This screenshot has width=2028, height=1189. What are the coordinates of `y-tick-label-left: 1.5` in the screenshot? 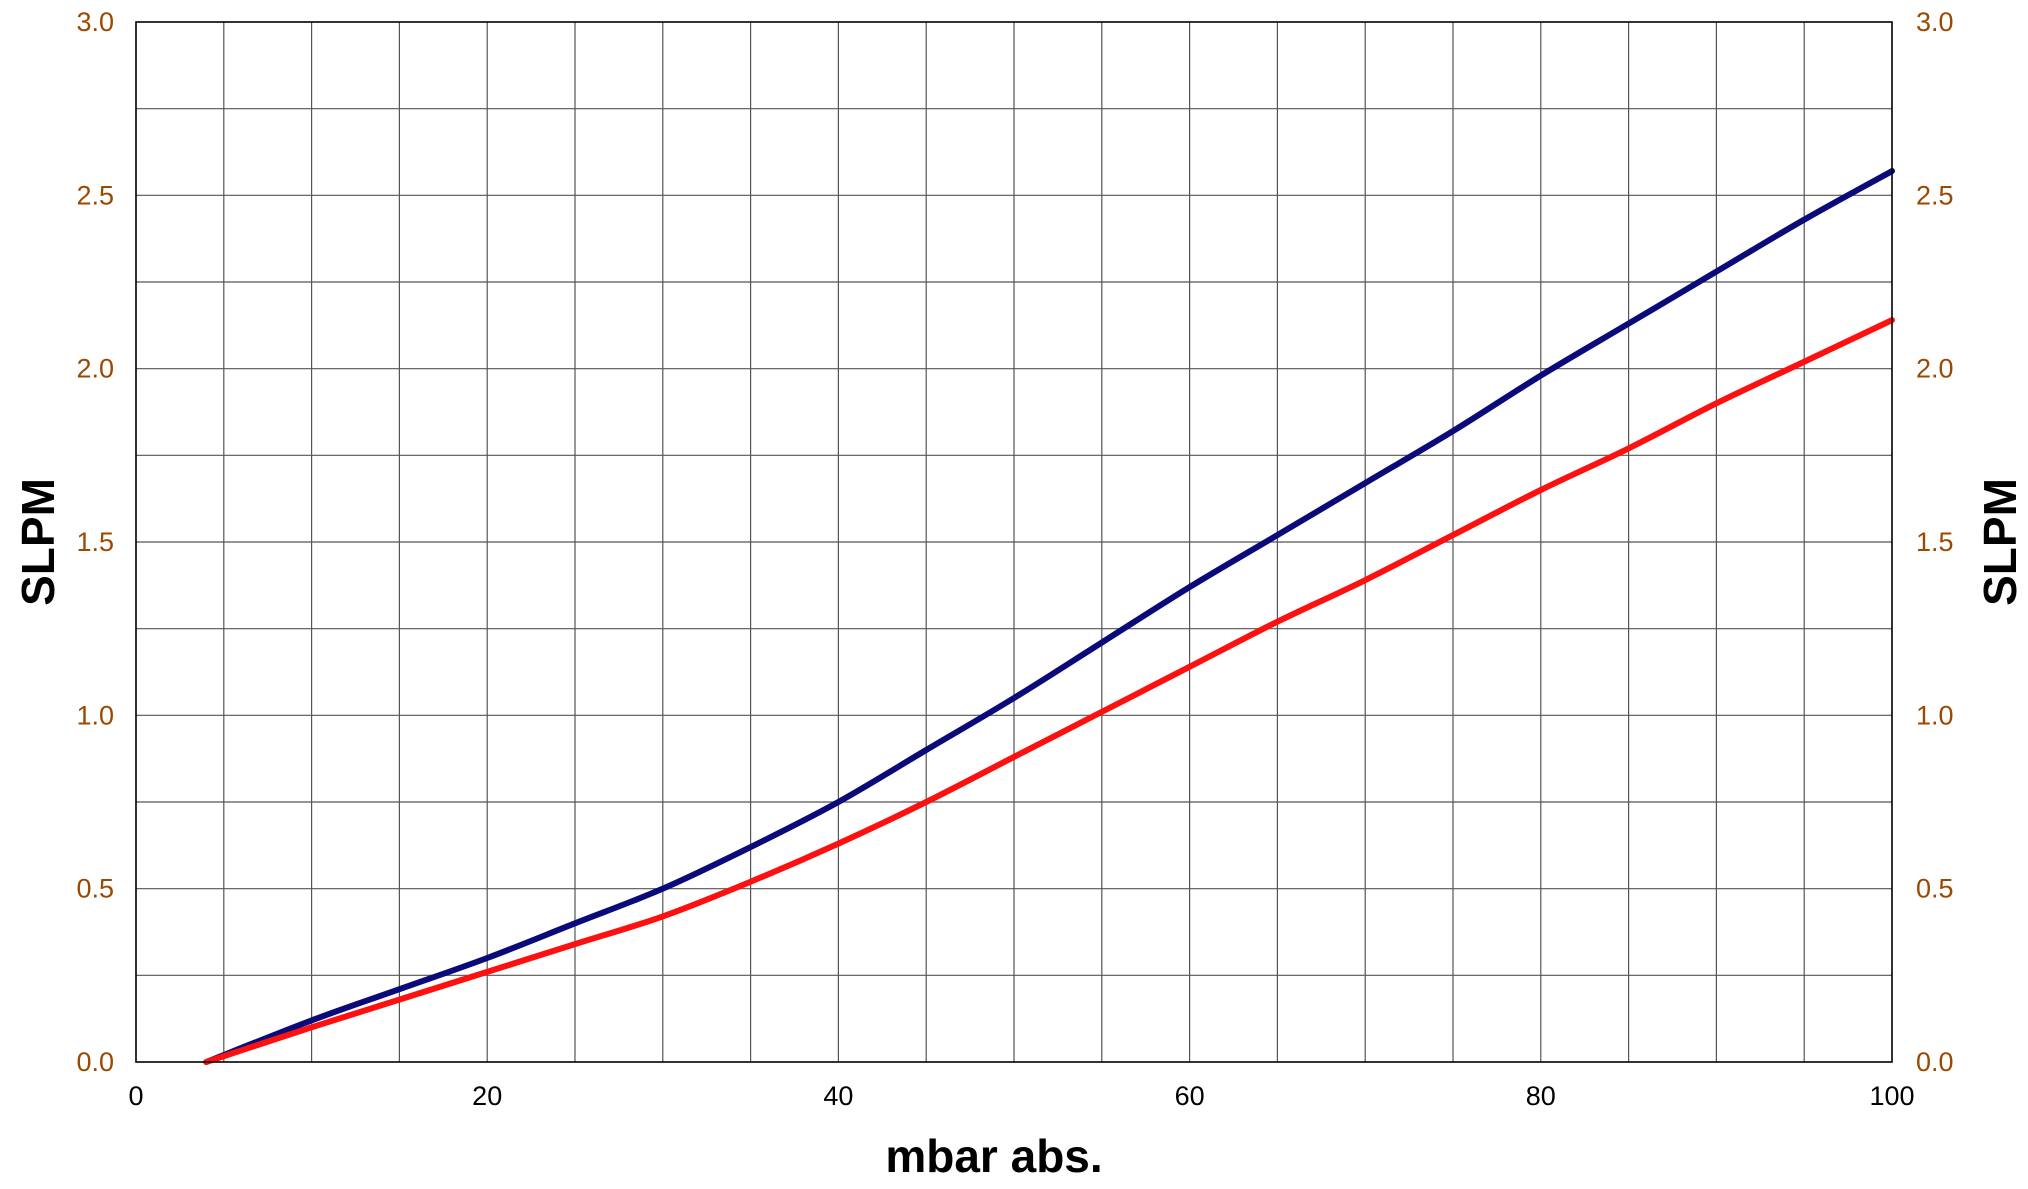 It's located at (95, 542).